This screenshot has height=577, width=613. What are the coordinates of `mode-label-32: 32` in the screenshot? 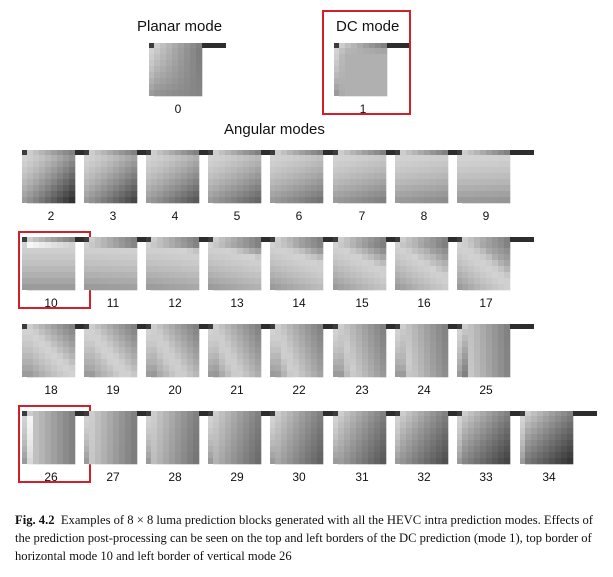 It's located at (424, 477).